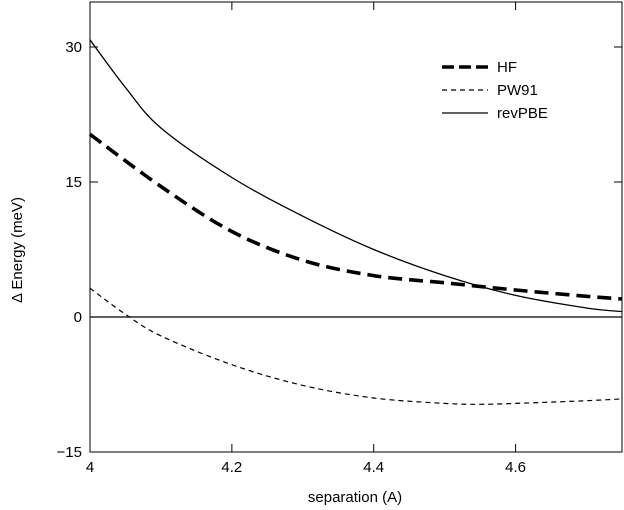  What do you see at coordinates (90, 467) in the screenshot?
I see `x-tick-label: 4` at bounding box center [90, 467].